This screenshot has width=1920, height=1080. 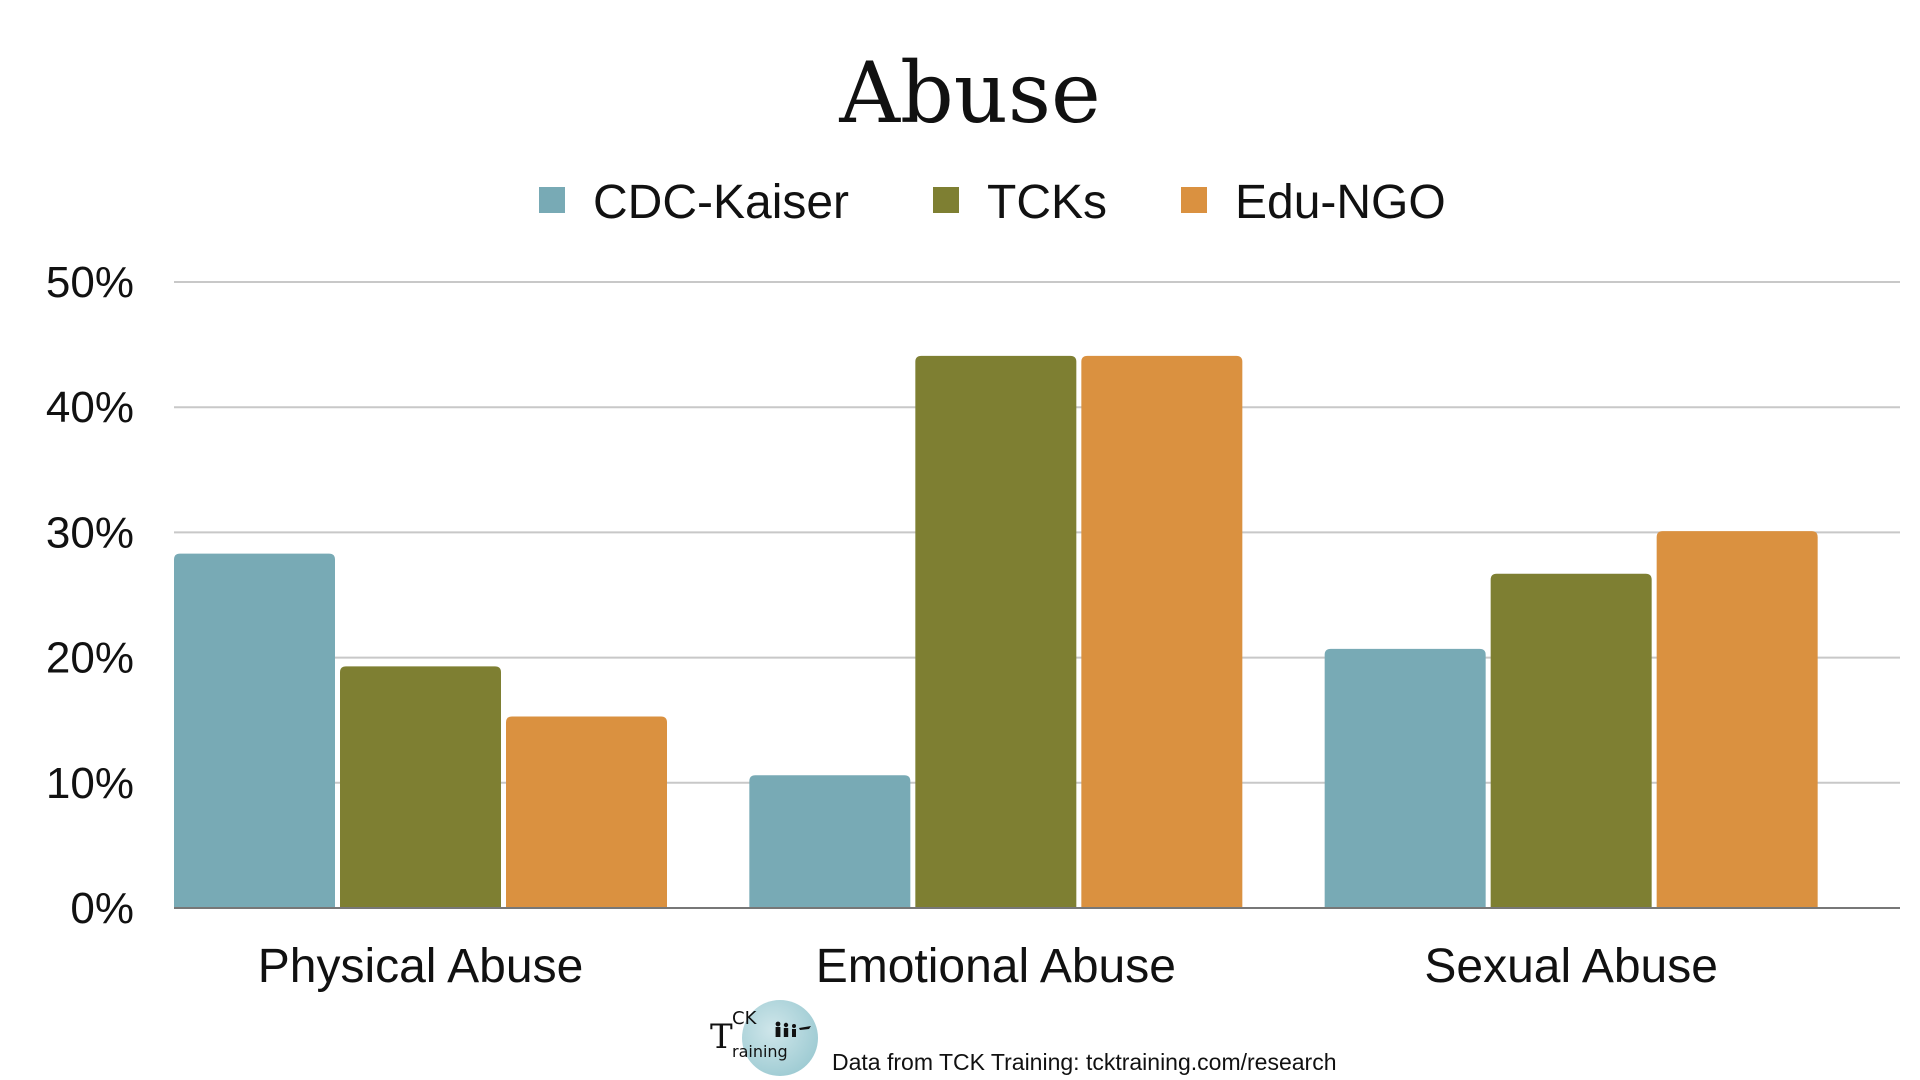 What do you see at coordinates (1571, 966) in the screenshot?
I see `x-tick-label: Sexual Abuse` at bounding box center [1571, 966].